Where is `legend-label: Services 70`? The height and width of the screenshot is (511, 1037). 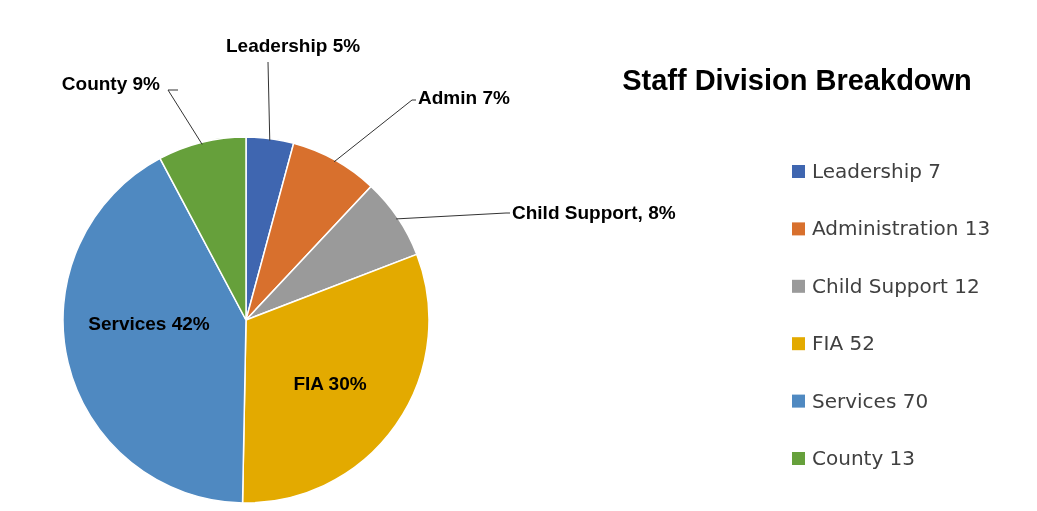
legend-label: Services 70 is located at coordinates (870, 400).